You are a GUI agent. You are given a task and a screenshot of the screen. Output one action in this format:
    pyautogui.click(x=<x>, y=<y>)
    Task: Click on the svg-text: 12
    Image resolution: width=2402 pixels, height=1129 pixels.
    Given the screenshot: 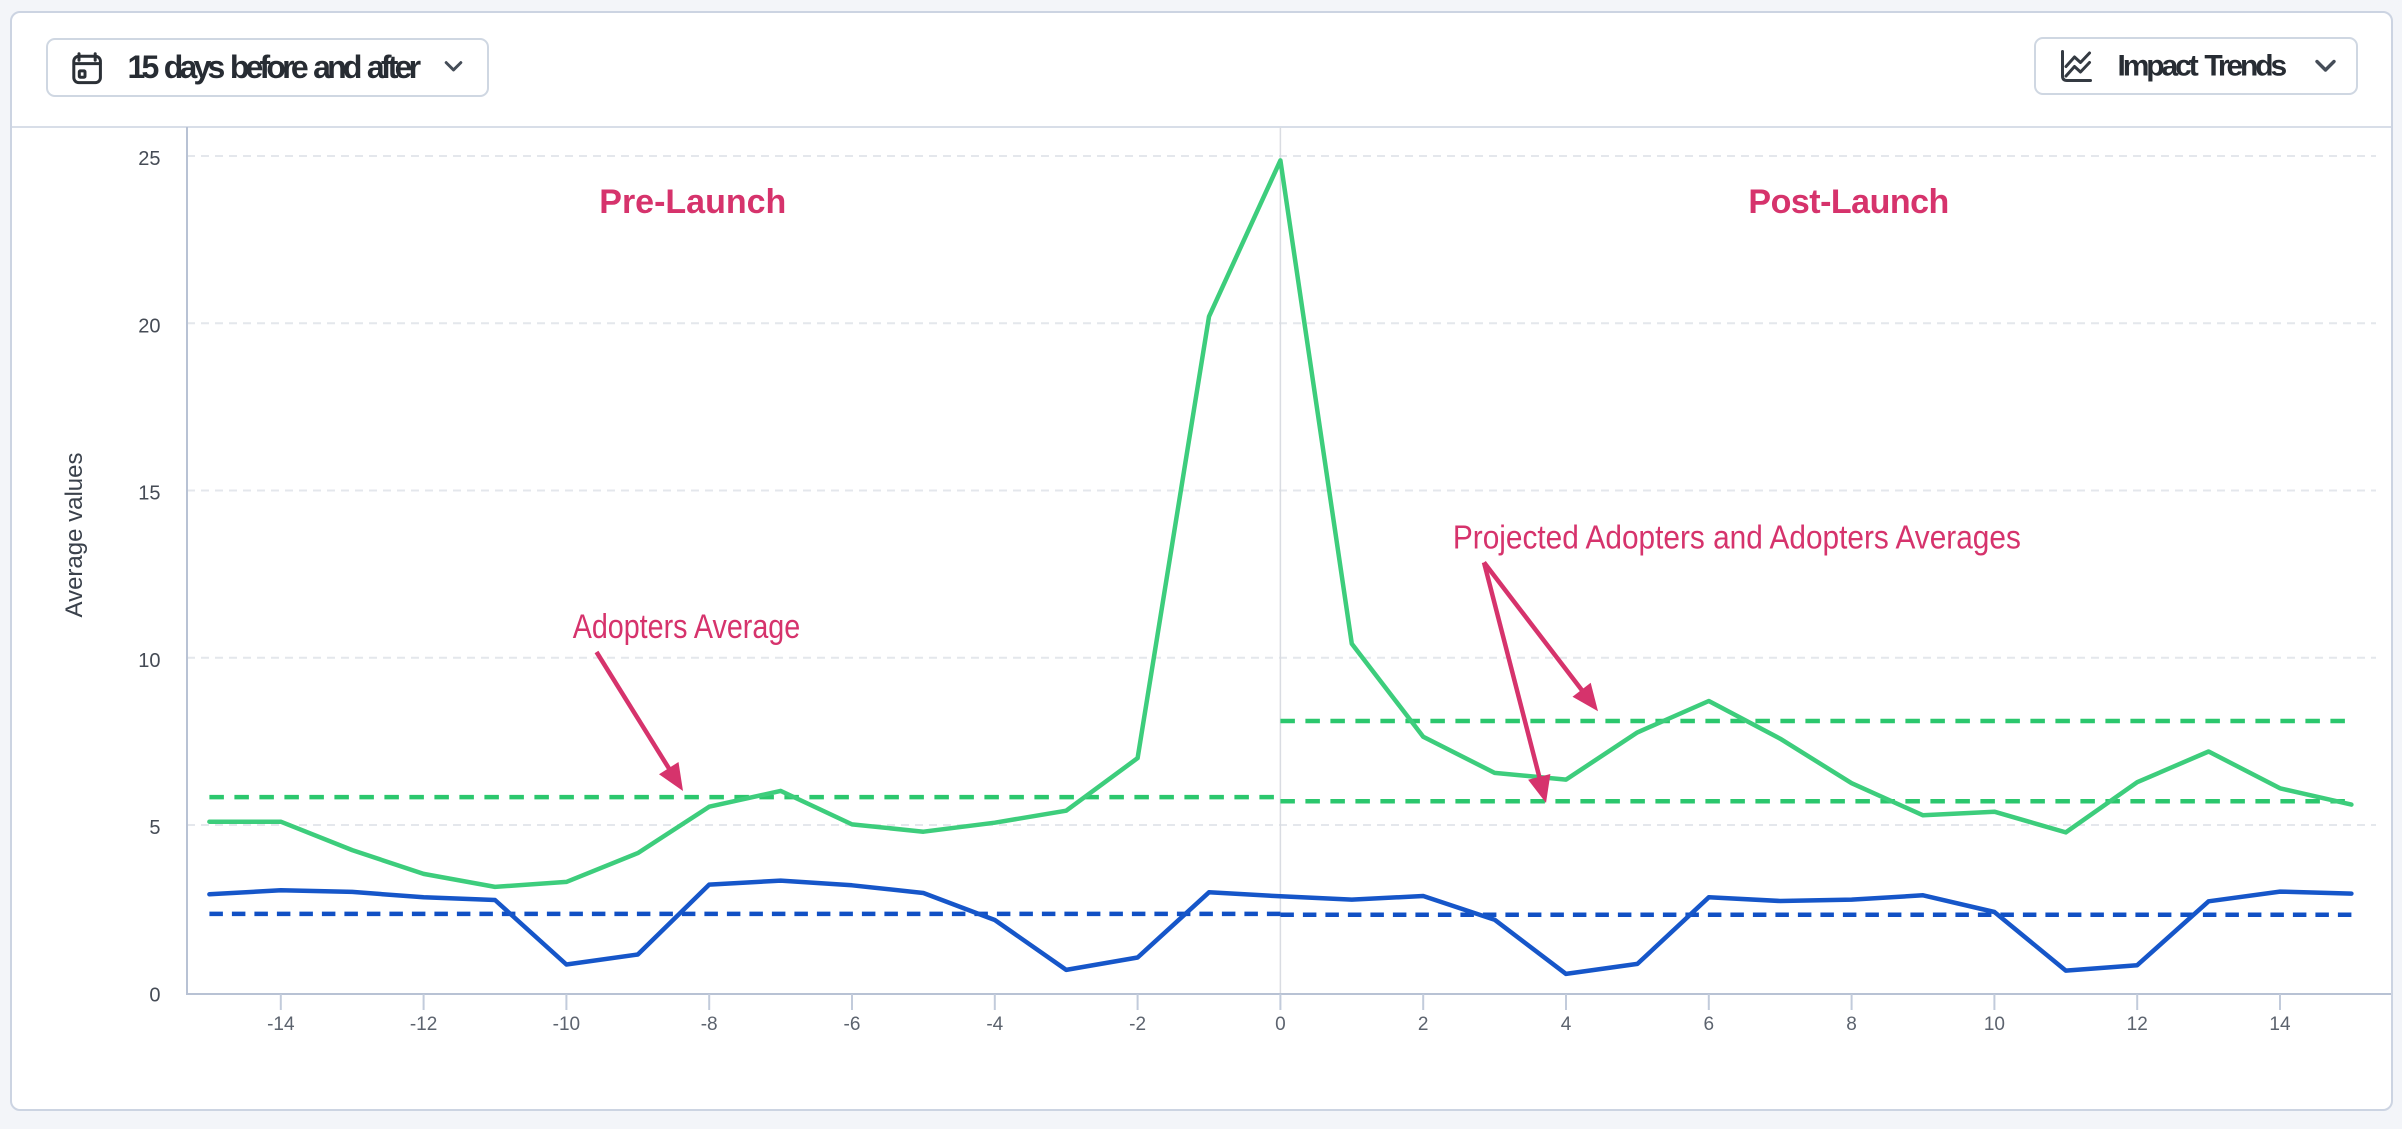 What is the action you would take?
    pyautogui.click(x=2137, y=1024)
    